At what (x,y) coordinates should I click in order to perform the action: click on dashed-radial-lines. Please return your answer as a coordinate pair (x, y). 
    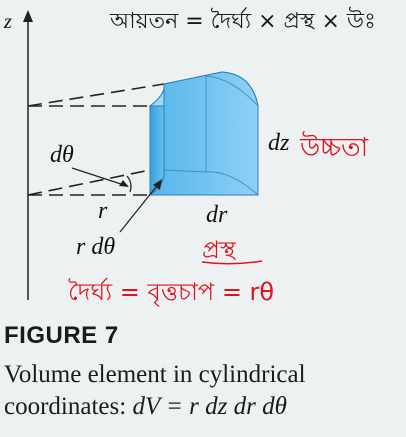
    Looking at the image, I should click on (96, 139).